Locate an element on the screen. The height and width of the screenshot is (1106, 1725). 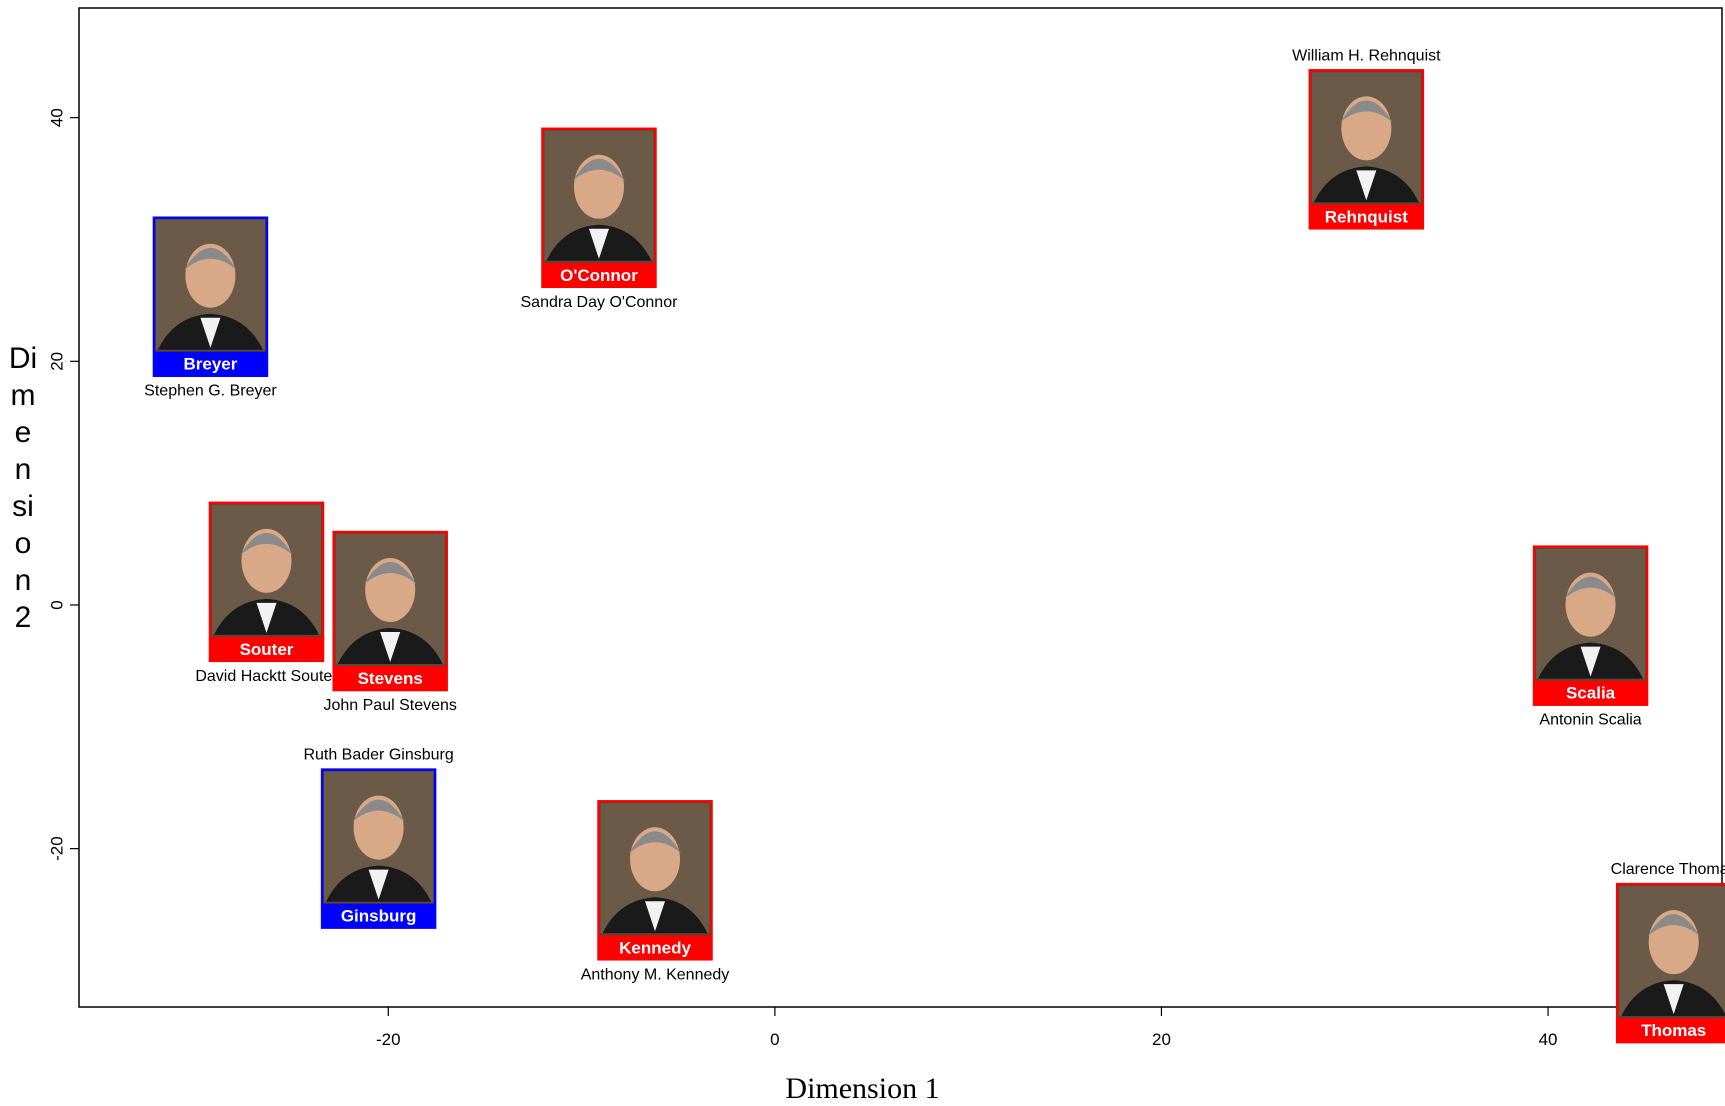
badge-label: Rehnquist is located at coordinates (1366, 216).